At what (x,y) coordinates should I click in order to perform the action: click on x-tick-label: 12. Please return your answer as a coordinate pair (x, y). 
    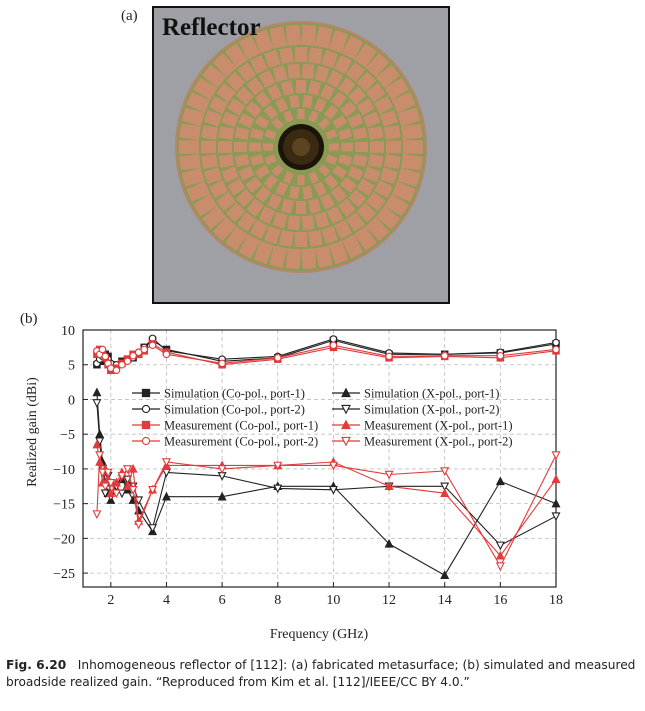
    Looking at the image, I should click on (389, 600).